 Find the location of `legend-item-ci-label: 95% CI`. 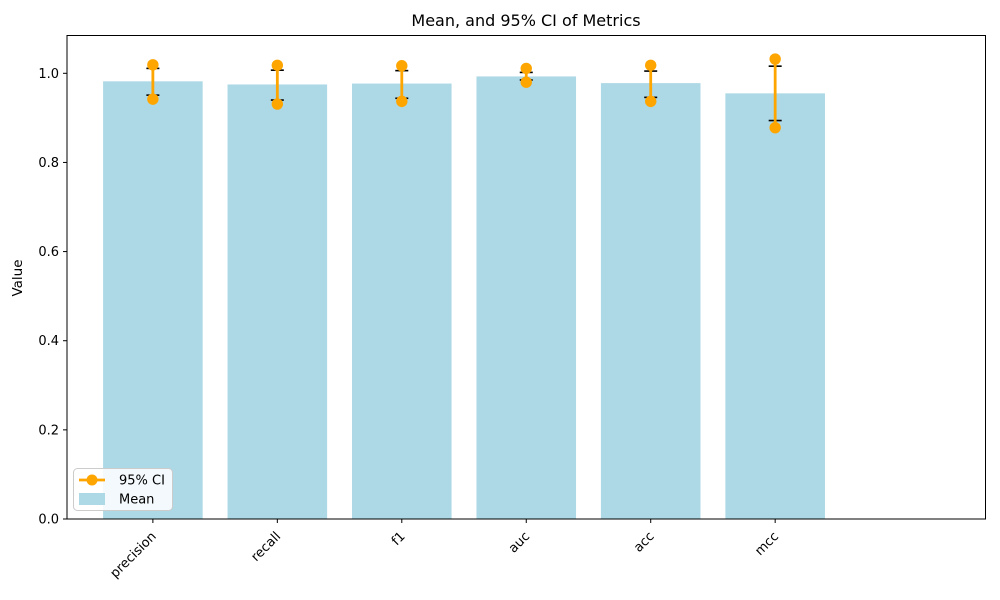

legend-item-ci-label: 95% CI is located at coordinates (142, 481).